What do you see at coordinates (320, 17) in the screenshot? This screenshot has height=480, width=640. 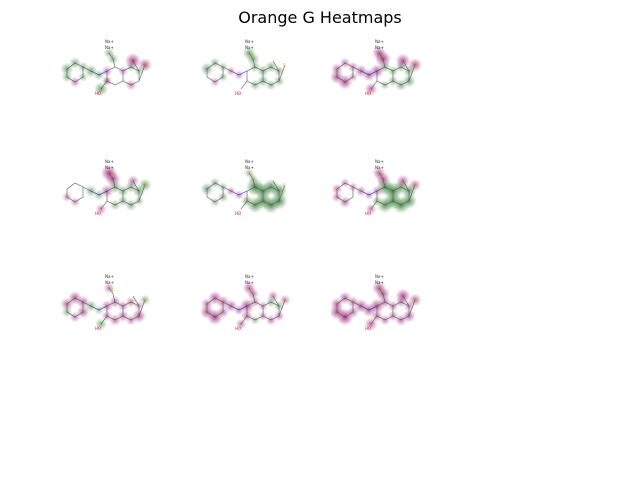 I see `figure-title: Orange G Heatmaps` at bounding box center [320, 17].